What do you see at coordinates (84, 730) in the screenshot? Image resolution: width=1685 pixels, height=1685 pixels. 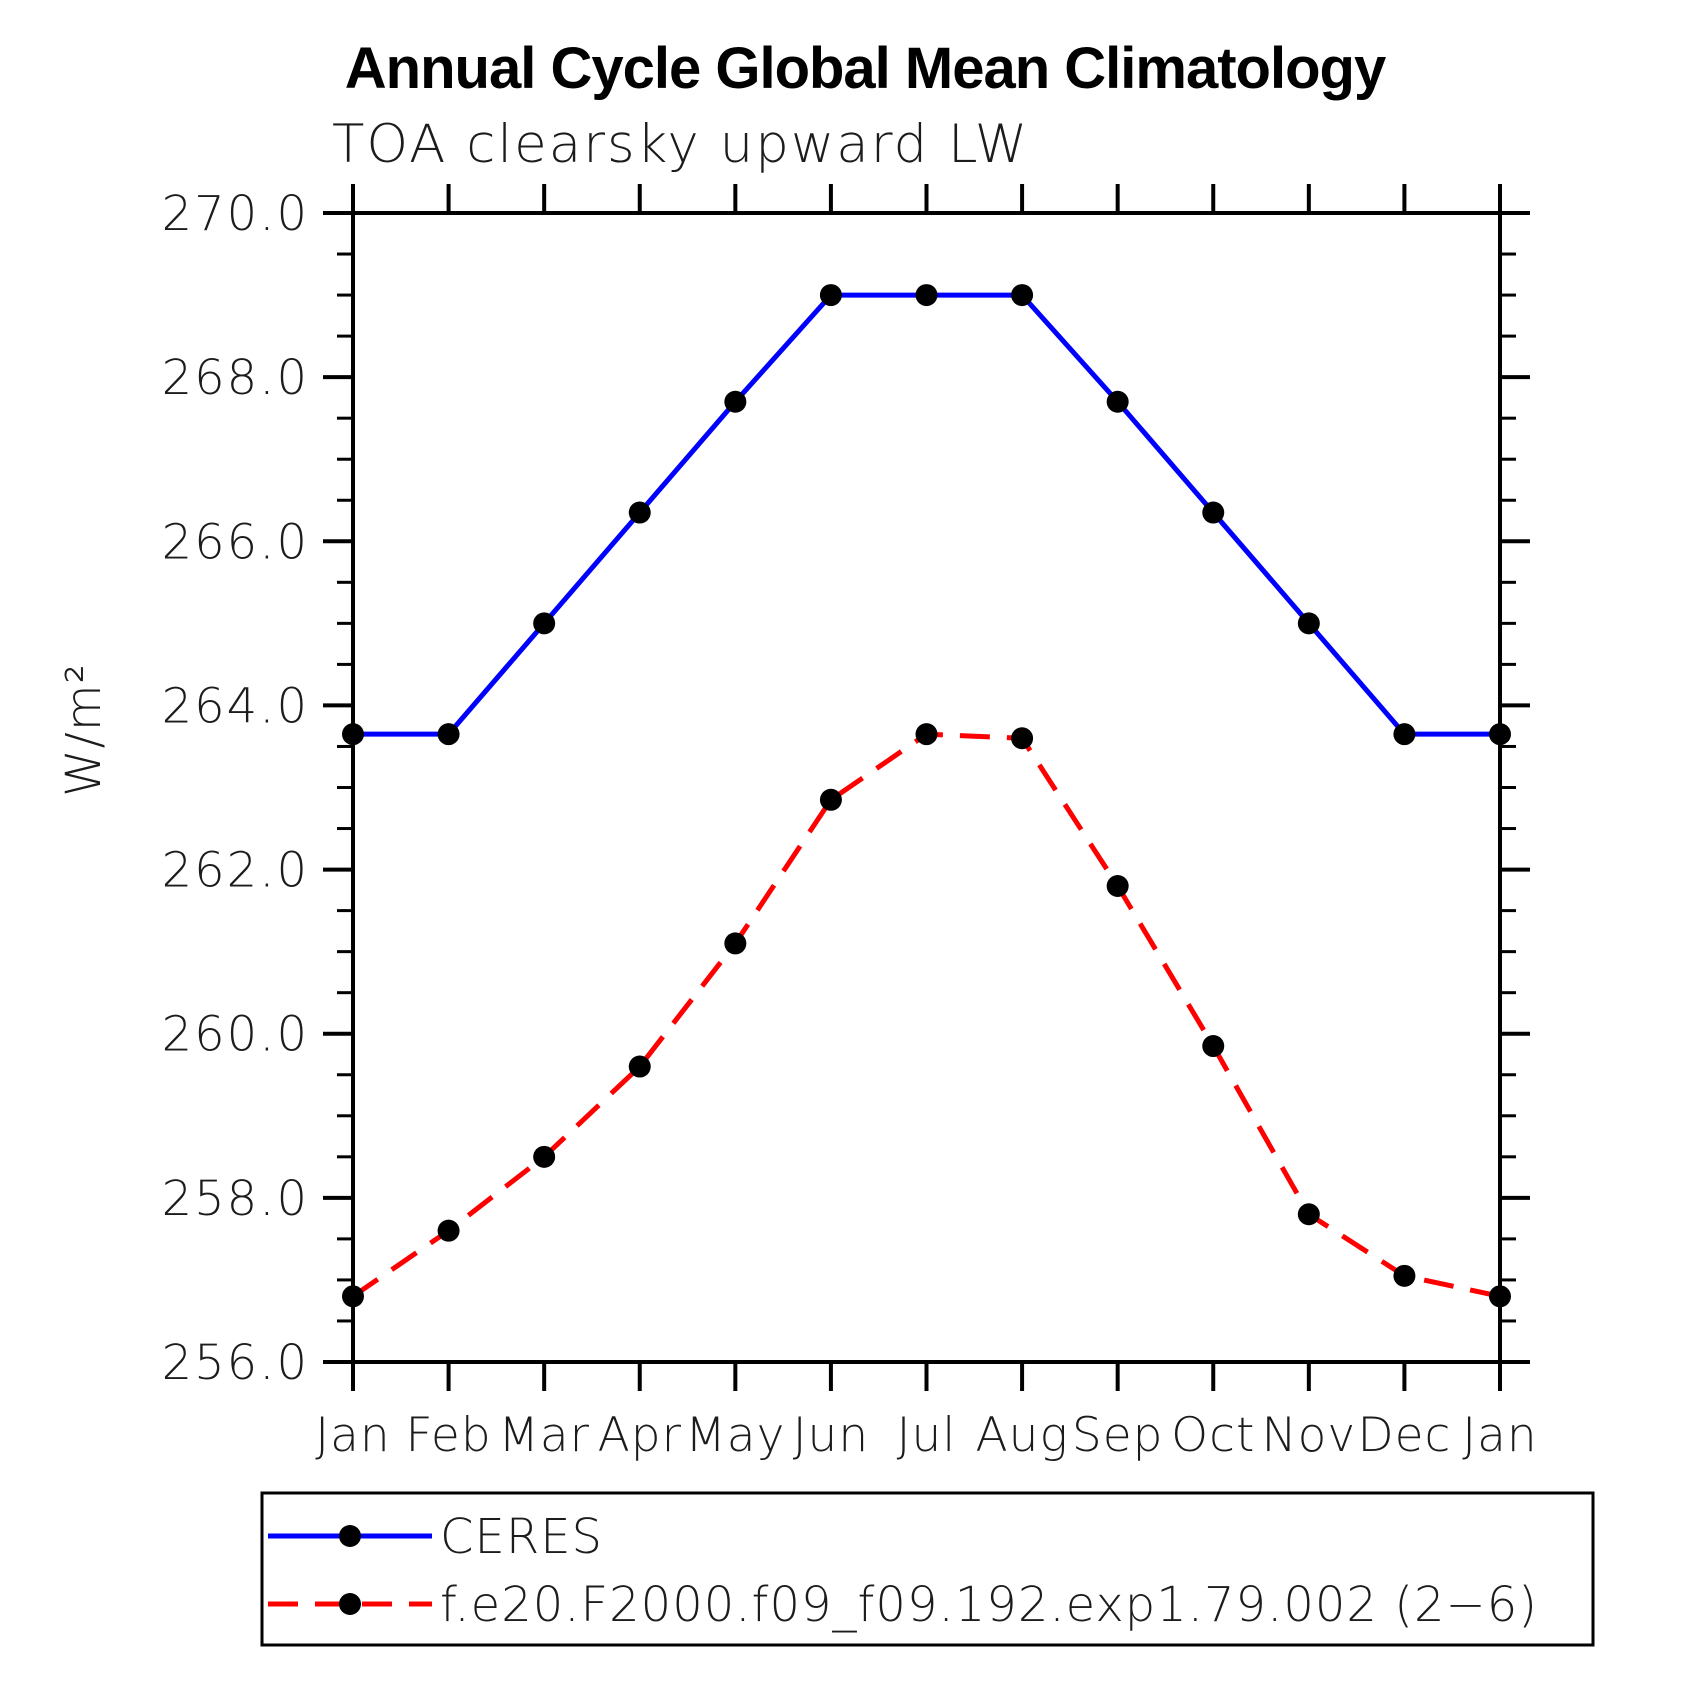 I see `y-axis-title: W/m²` at bounding box center [84, 730].